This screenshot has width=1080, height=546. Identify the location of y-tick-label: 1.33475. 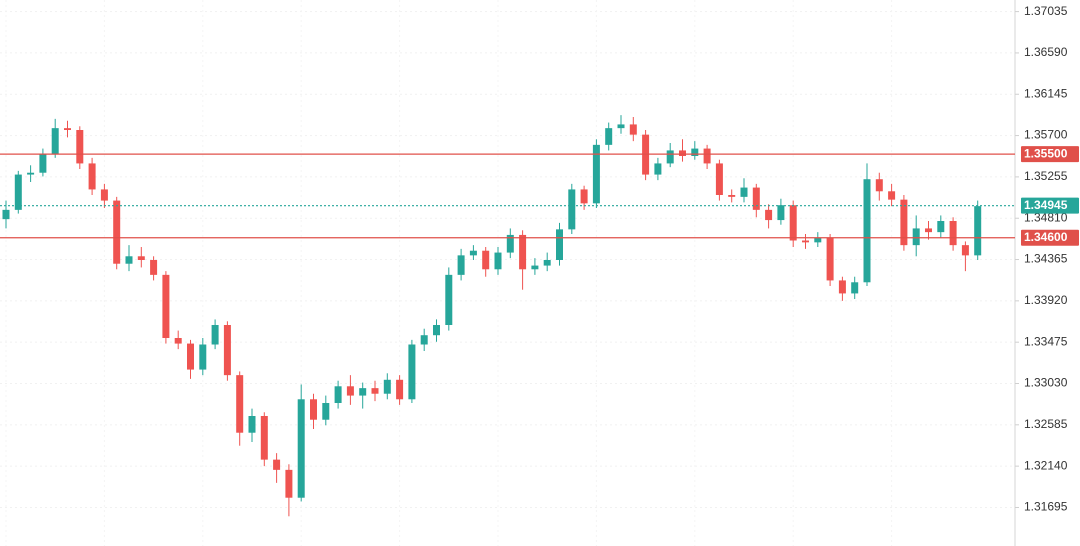
(1046, 341).